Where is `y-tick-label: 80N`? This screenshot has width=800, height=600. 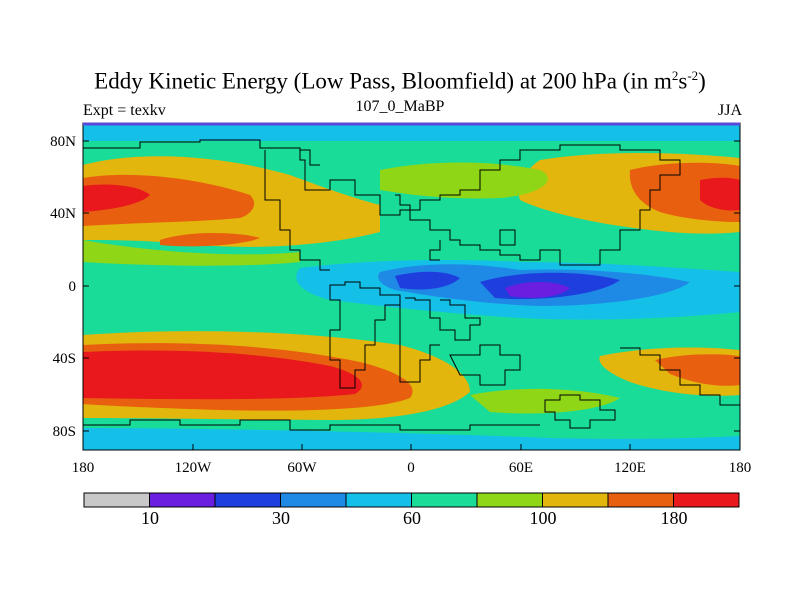
y-tick-label: 80N is located at coordinates (63, 142).